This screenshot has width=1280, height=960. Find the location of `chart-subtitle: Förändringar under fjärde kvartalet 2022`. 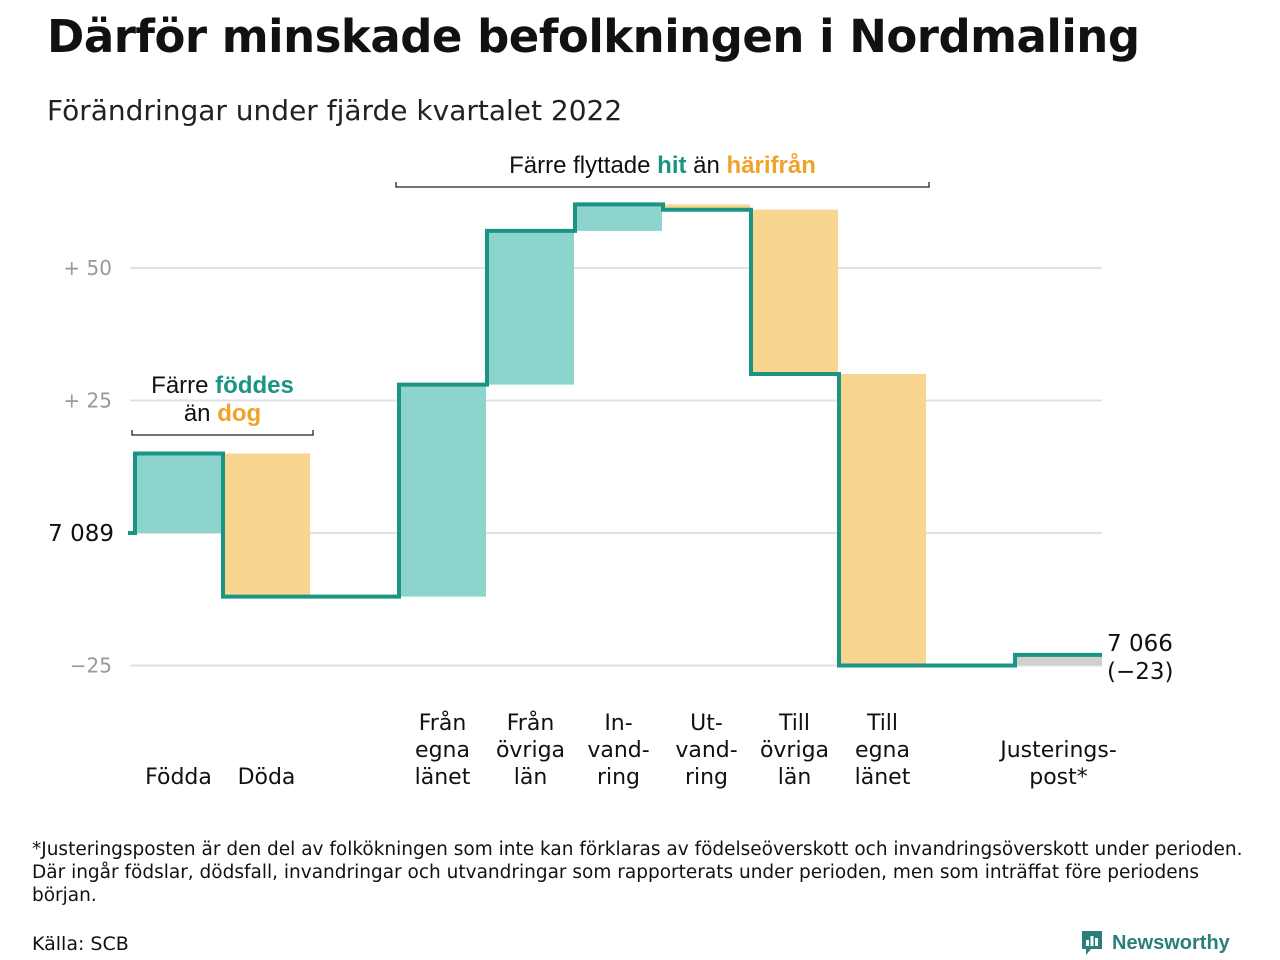

chart-subtitle: Förändringar under fjärde kvartalet 2022 is located at coordinates (335, 110).